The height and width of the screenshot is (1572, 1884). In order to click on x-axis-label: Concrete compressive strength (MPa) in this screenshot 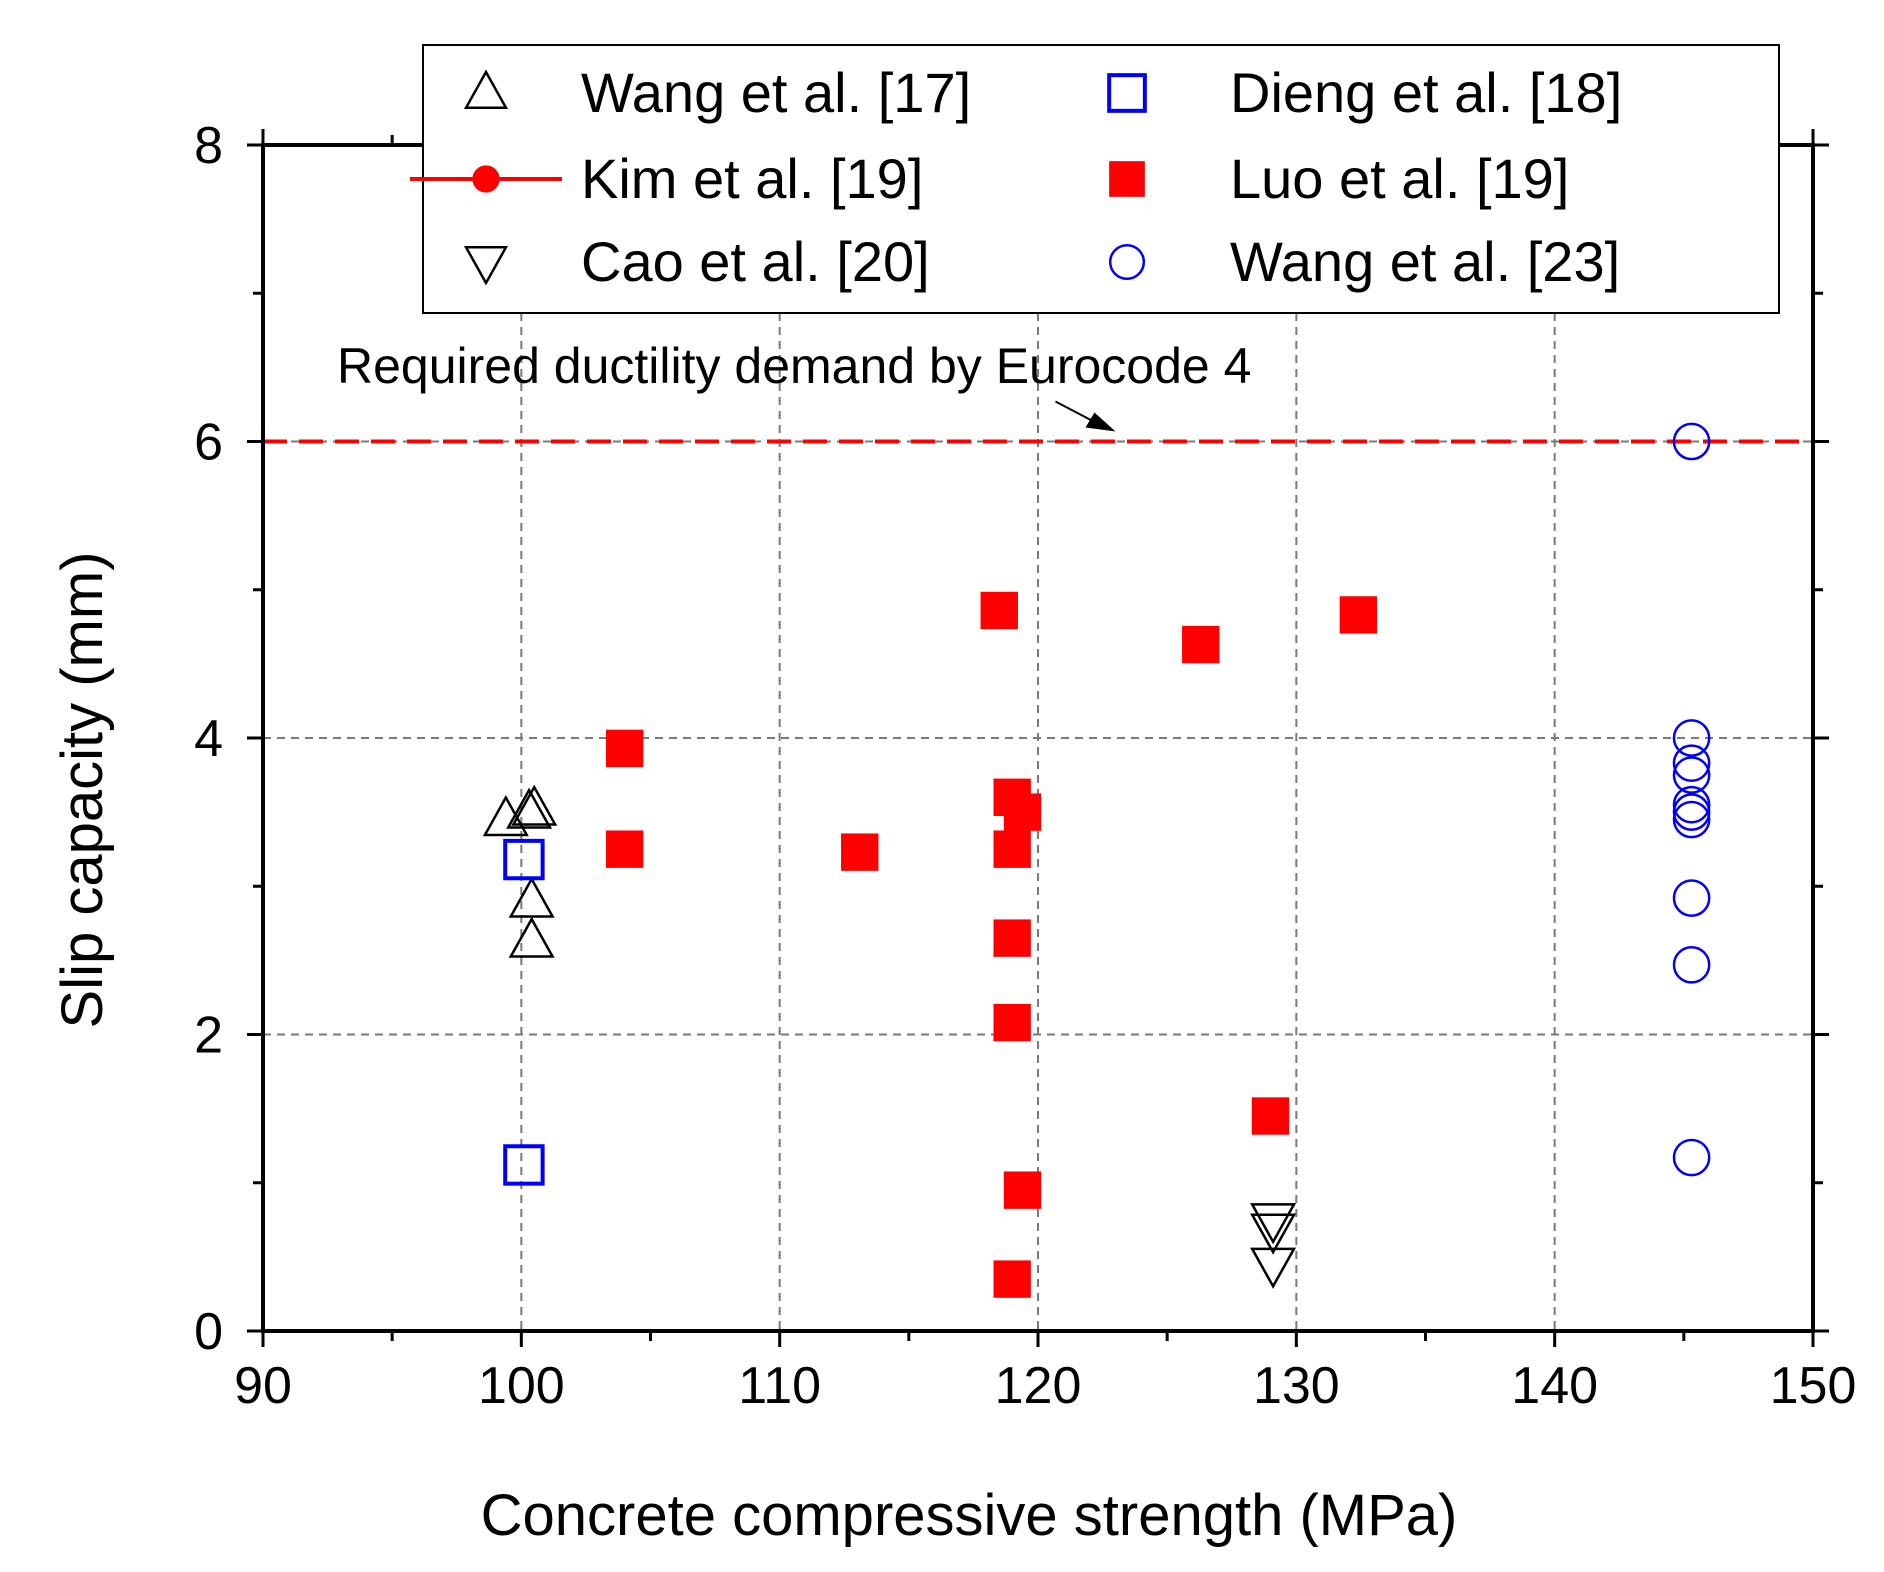, I will do `click(969, 1515)`.